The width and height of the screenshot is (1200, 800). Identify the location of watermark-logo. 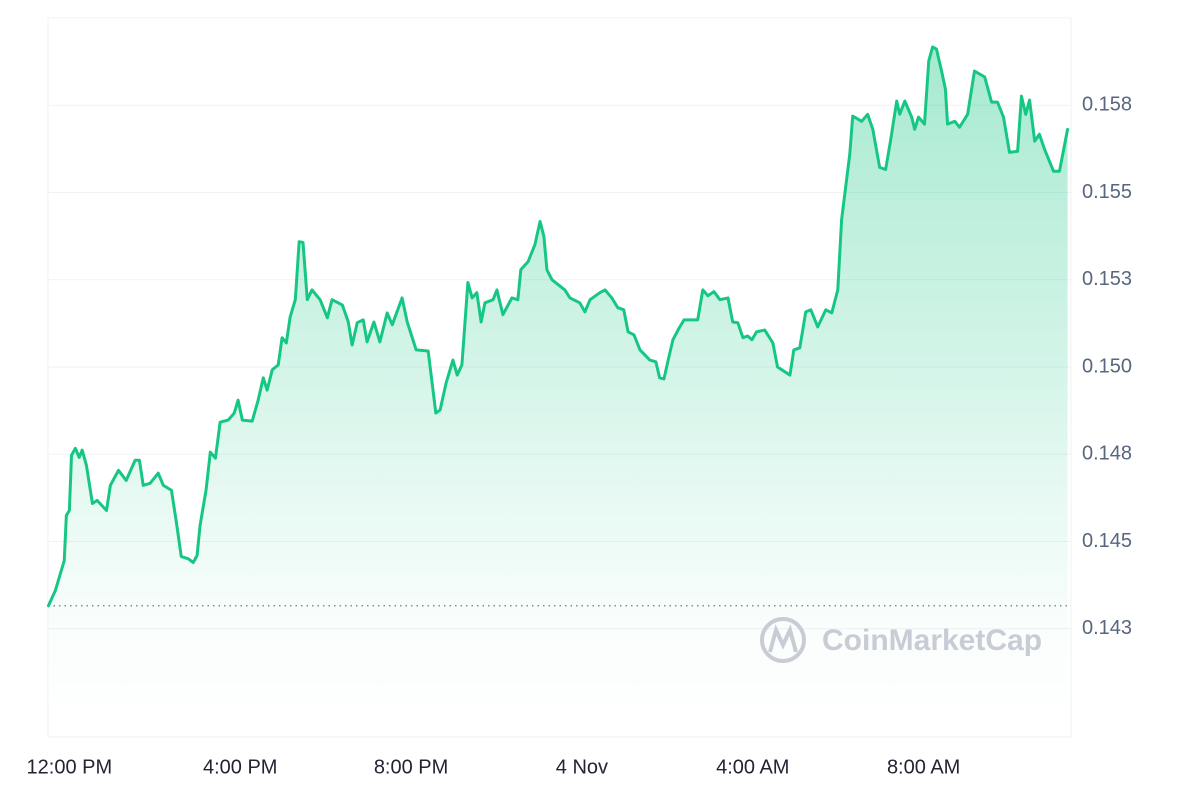
(783, 640).